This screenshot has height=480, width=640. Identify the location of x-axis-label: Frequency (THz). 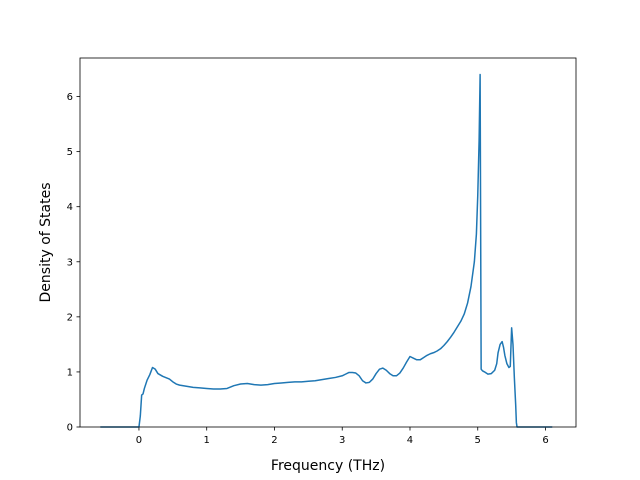
(328, 466).